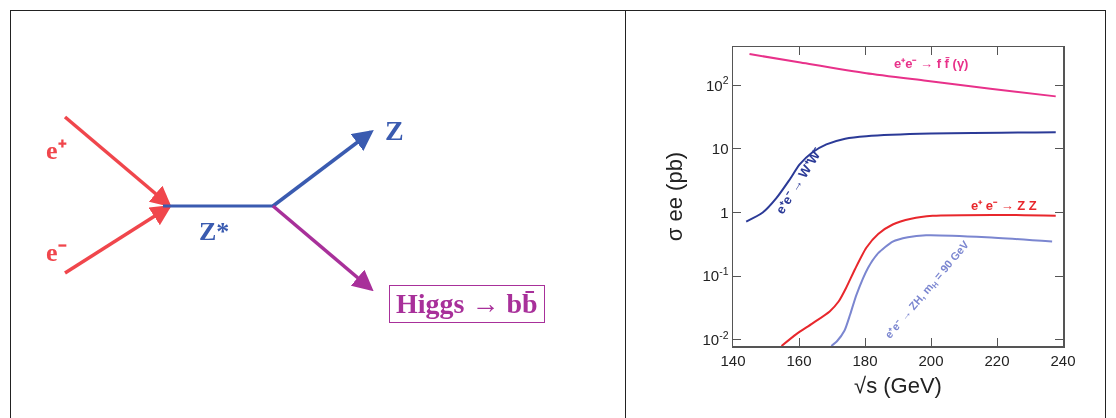  What do you see at coordinates (720, 149) in the screenshot?
I see `y-tick-label: 10` at bounding box center [720, 149].